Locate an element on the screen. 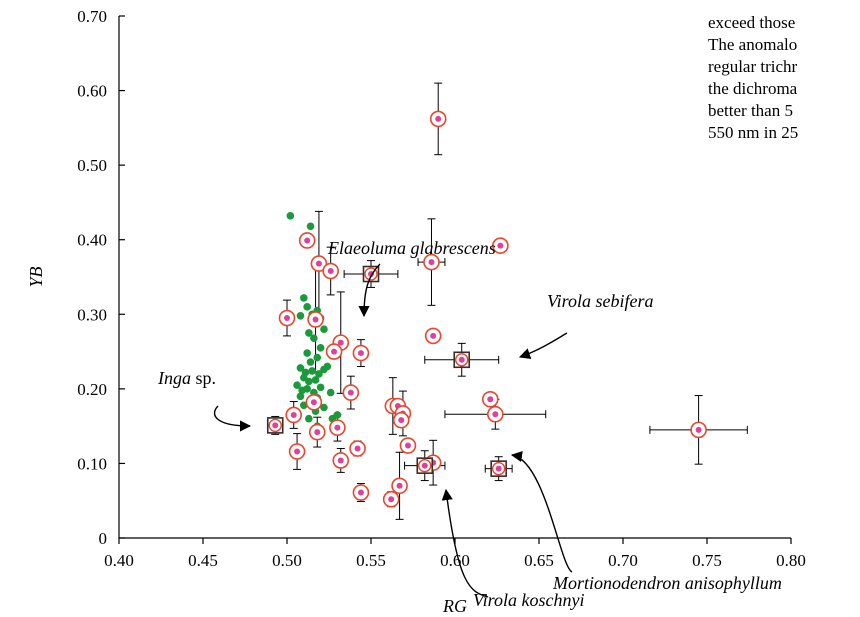 Image resolution: width=860 pixels, height=617 pixels. x-tick-label: 0.50 is located at coordinates (287, 560).